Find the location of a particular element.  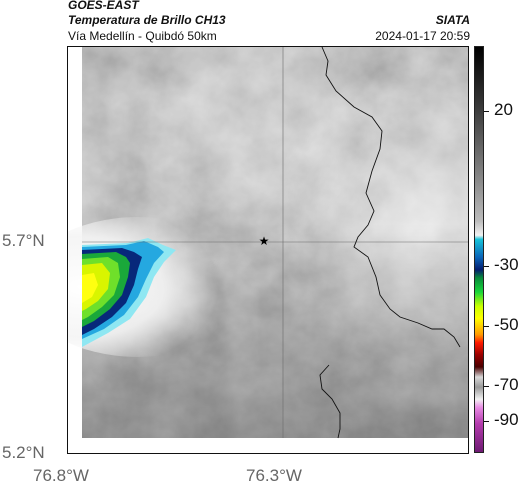

colorbar-label: -90 is located at coordinates (506, 419).